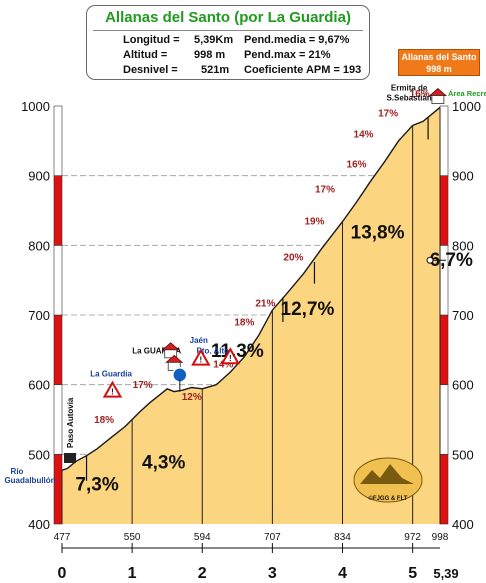  What do you see at coordinates (215, 70) in the screenshot?
I see `desnivel-value: 521m` at bounding box center [215, 70].